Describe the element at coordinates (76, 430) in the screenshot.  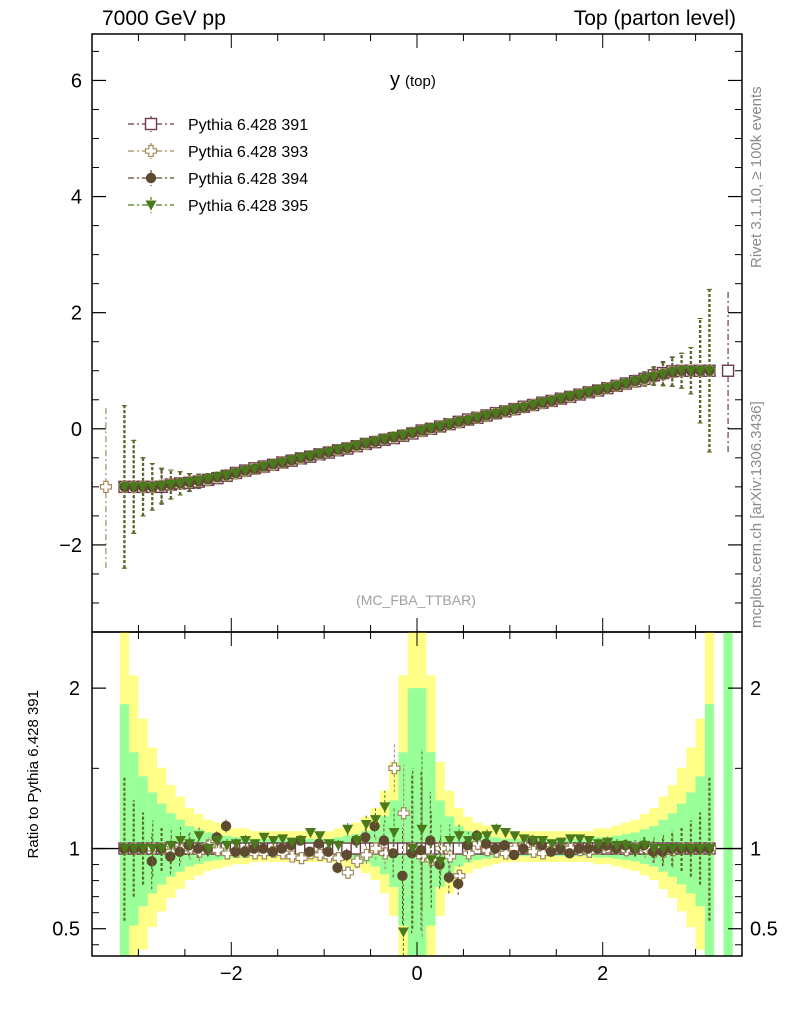
I see `y-tick-label: 0` at that location.